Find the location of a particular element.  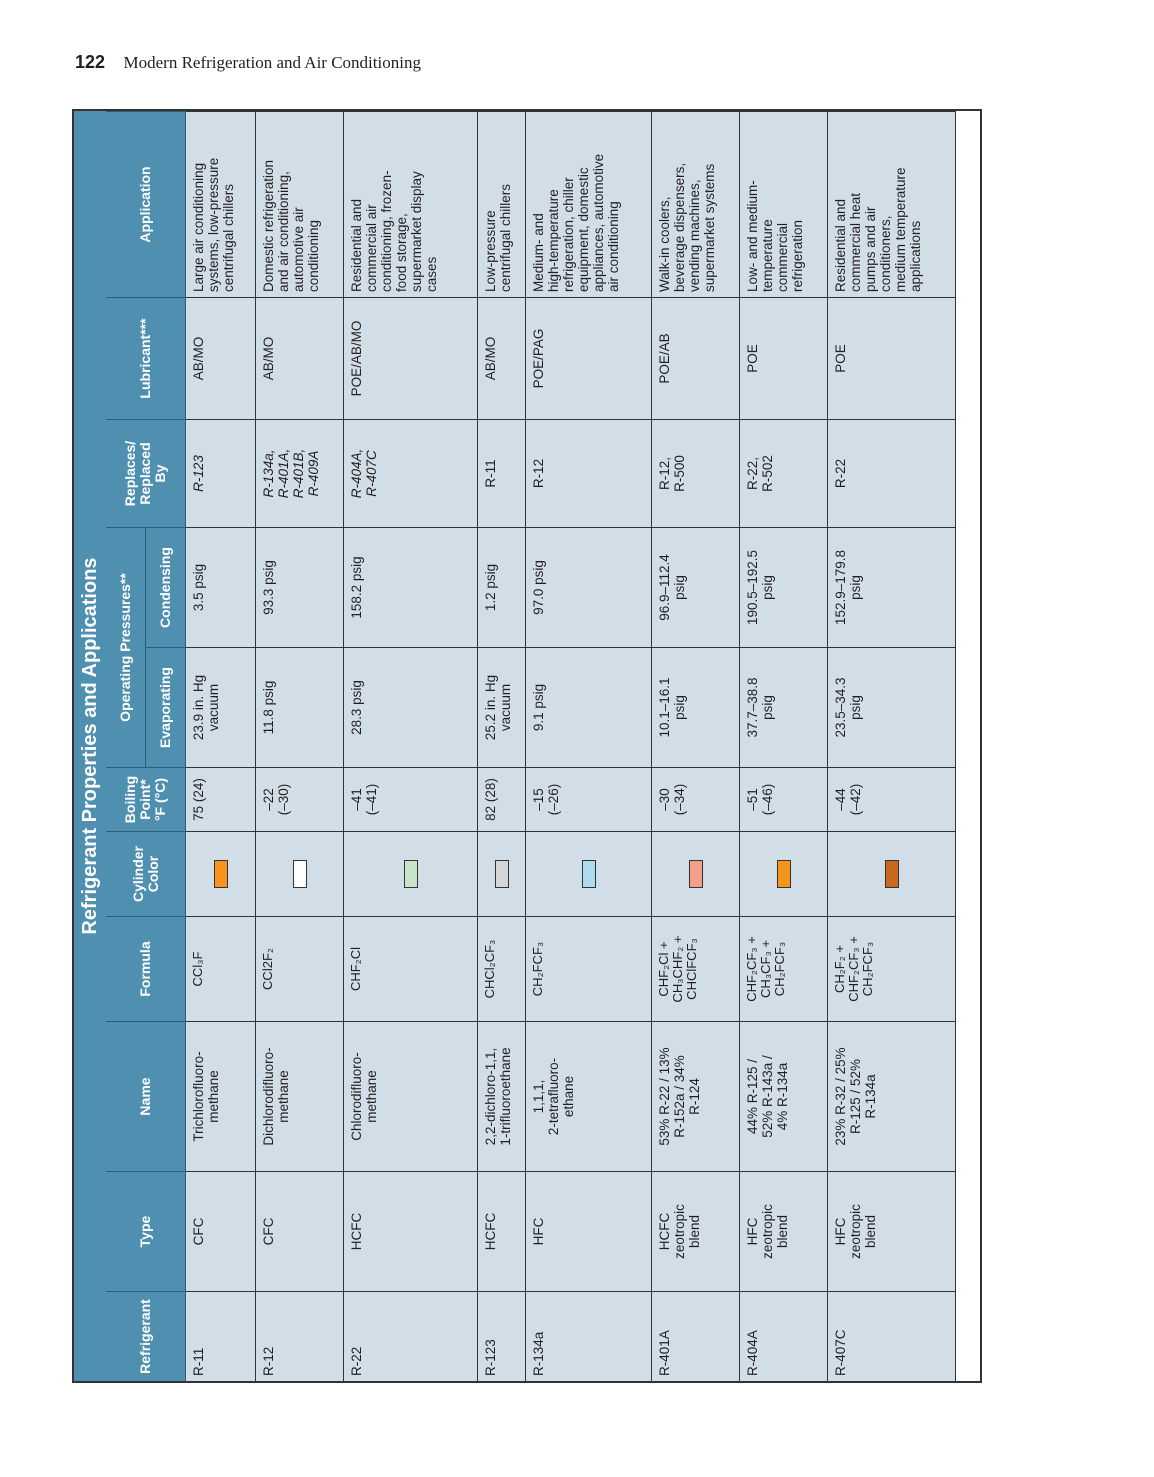

cell-type: HFC zeotropic blend is located at coordinates (783, 1231).